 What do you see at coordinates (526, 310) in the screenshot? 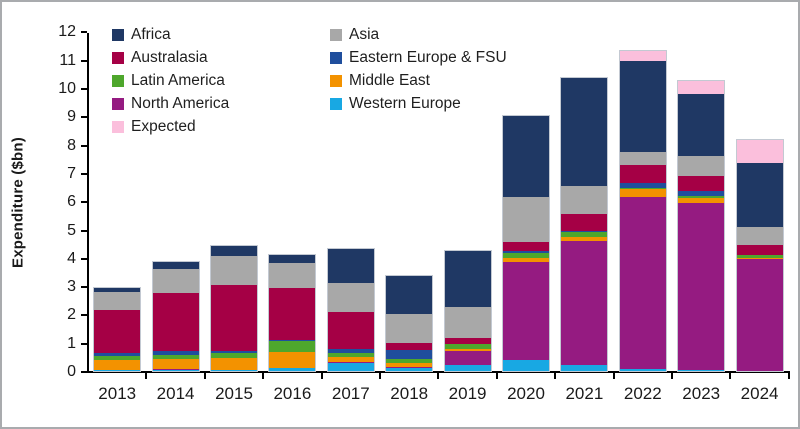
I see `bar-2020-north-america` at bounding box center [526, 310].